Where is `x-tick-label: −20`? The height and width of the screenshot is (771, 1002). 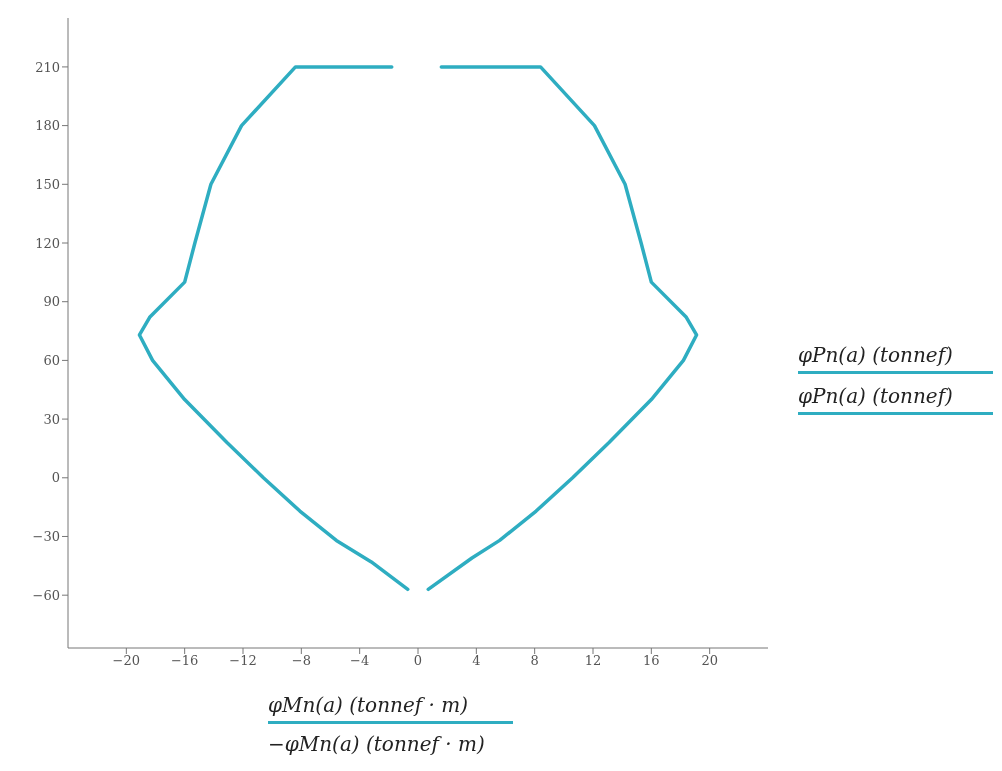 x-tick-label: −20 is located at coordinates (126, 661).